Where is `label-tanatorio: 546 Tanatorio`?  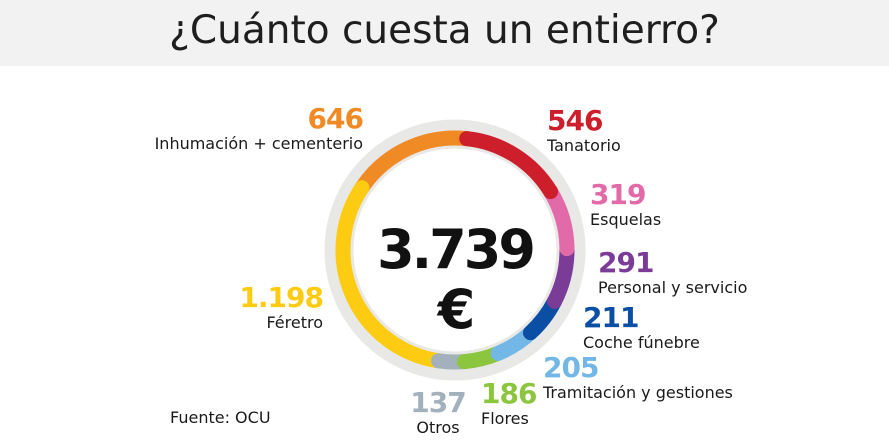 label-tanatorio: 546 Tanatorio is located at coordinates (584, 131).